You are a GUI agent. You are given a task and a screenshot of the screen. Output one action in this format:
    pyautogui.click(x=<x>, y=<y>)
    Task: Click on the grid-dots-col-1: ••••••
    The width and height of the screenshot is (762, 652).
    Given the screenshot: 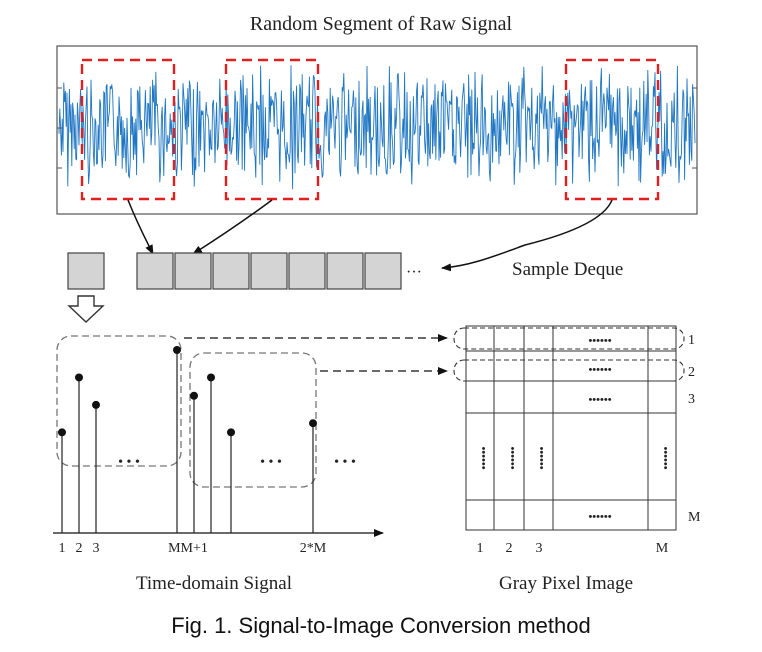 What is the action you would take?
    pyautogui.click(x=483, y=457)
    